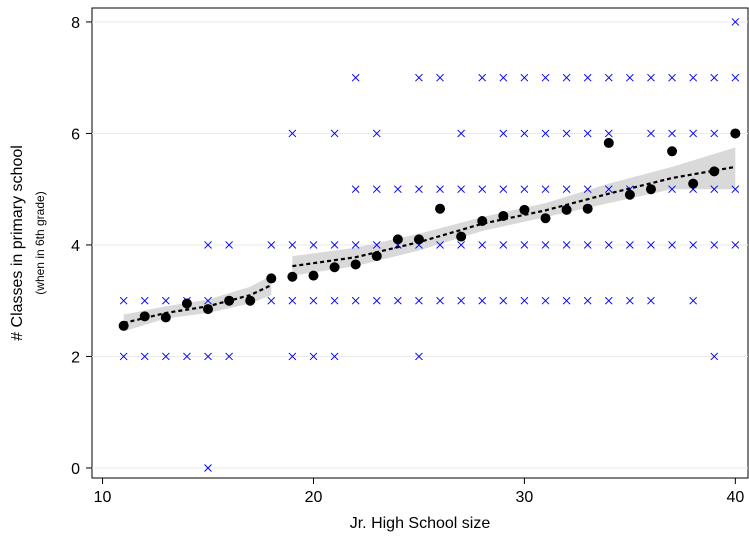  I want to click on y-tick-label: 8, so click(75, 23).